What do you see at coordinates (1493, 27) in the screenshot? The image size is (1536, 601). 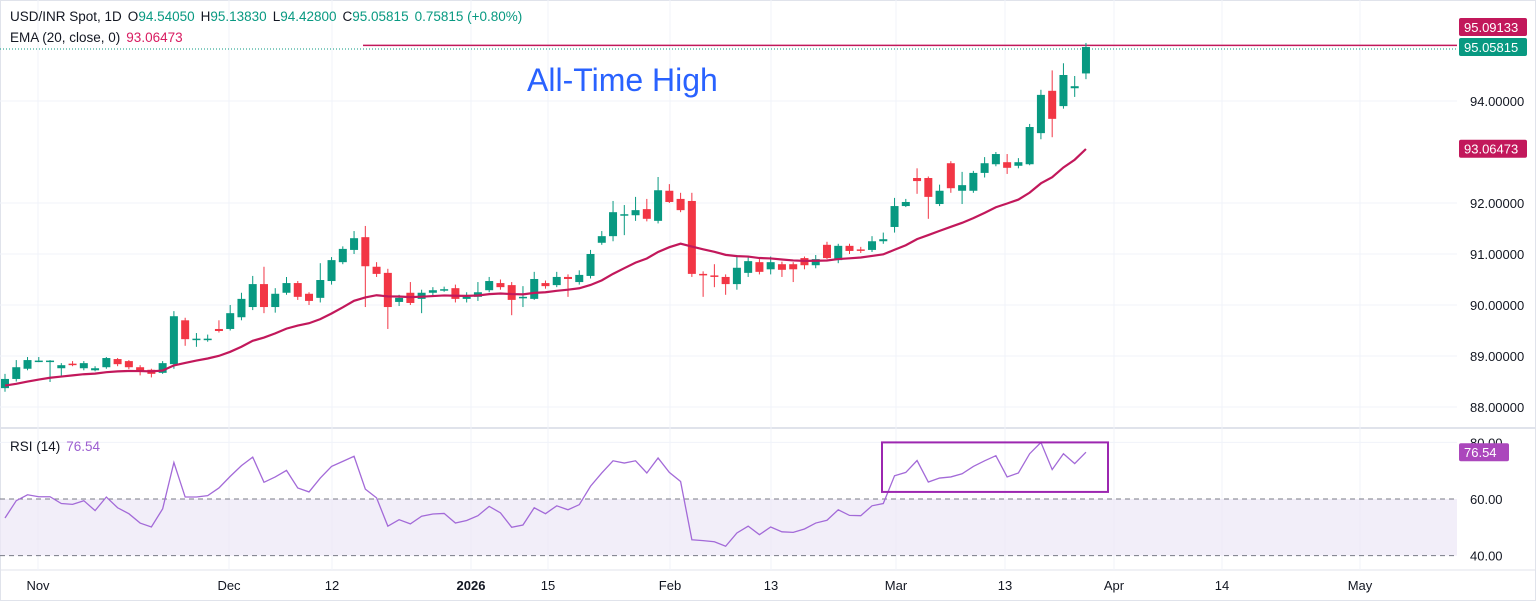 I see `ath-price-tag-bg` at bounding box center [1493, 27].